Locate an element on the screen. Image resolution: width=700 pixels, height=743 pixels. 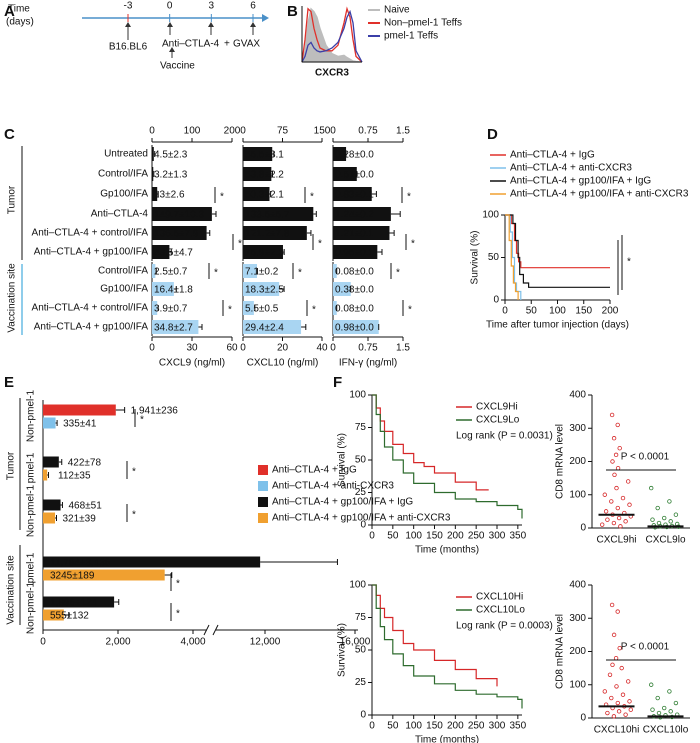
x-tick-label: 150 is located at coordinates (434, 536).